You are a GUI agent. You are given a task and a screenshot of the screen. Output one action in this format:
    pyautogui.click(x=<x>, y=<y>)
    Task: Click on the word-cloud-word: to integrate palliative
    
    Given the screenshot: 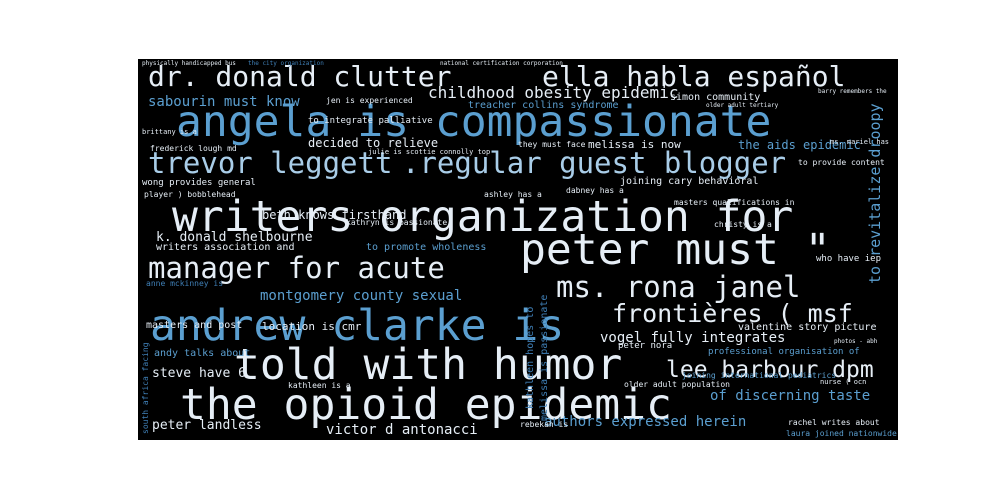 What is the action you would take?
    pyautogui.click(x=370, y=121)
    